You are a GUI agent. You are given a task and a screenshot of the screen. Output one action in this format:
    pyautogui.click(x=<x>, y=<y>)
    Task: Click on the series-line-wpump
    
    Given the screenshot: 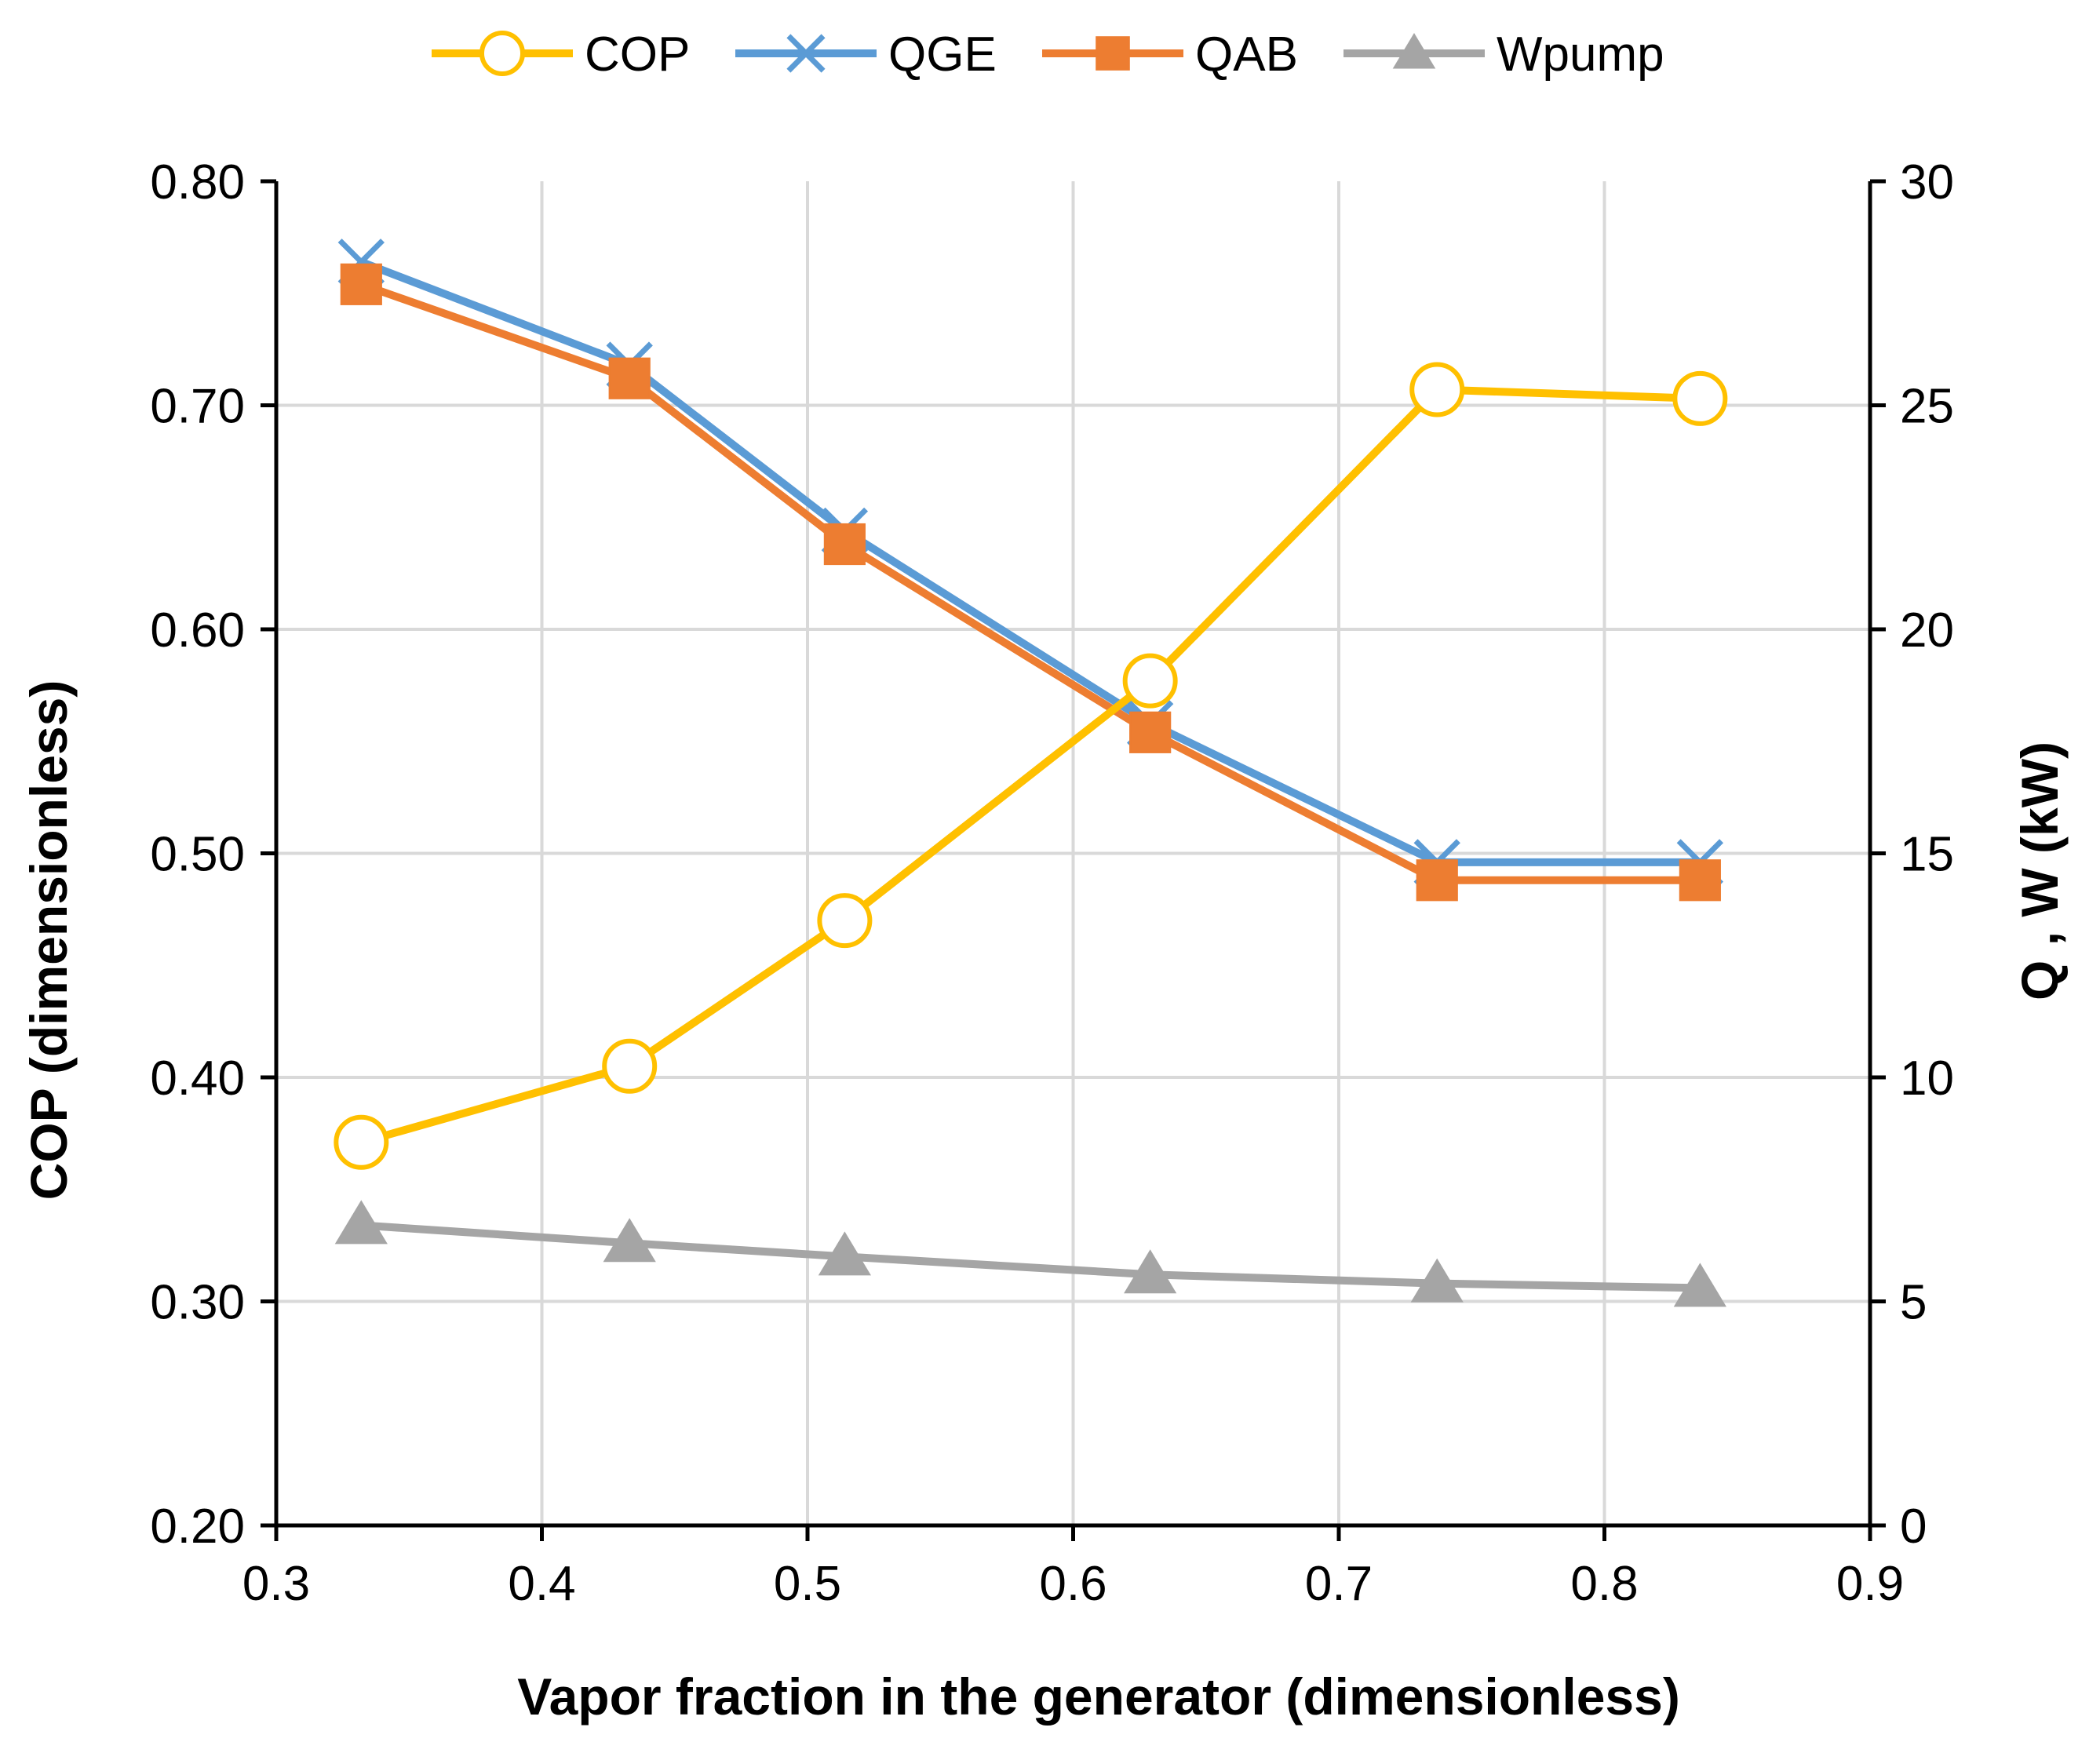 What is the action you would take?
    pyautogui.click(x=1030, y=1257)
    